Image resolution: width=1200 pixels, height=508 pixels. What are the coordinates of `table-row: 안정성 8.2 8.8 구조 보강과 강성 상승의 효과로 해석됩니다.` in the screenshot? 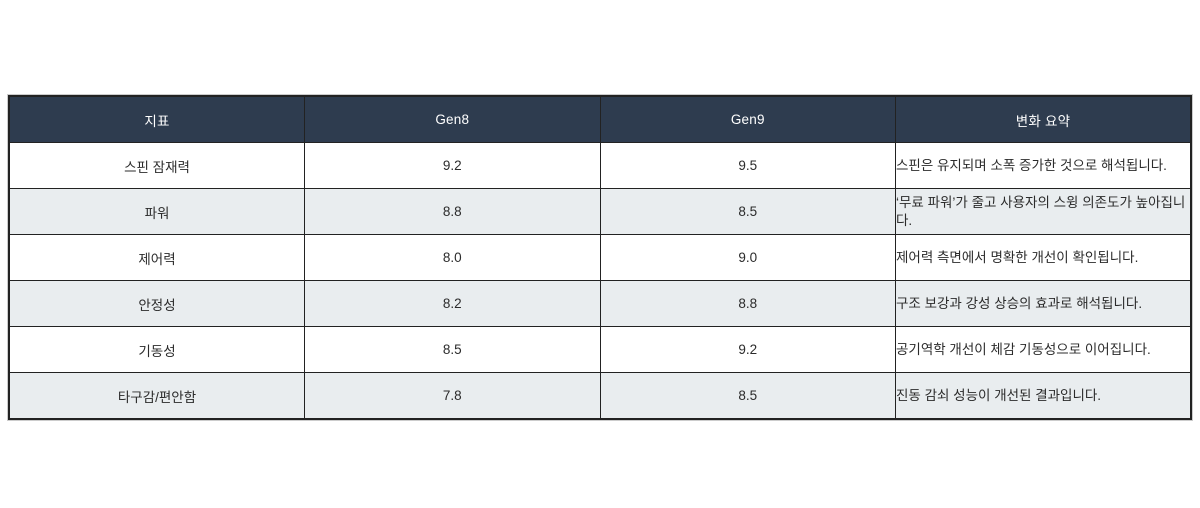 It's located at (600, 303).